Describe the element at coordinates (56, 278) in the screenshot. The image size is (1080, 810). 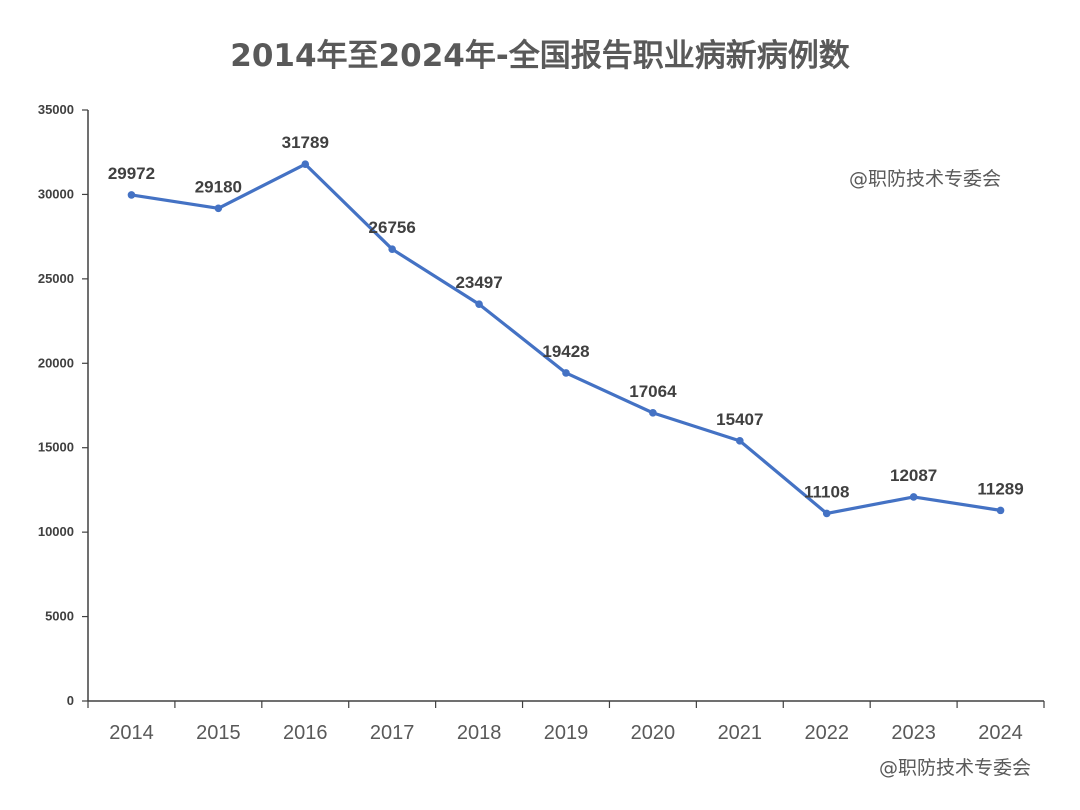
I see `y-tick-label: 25000` at that location.